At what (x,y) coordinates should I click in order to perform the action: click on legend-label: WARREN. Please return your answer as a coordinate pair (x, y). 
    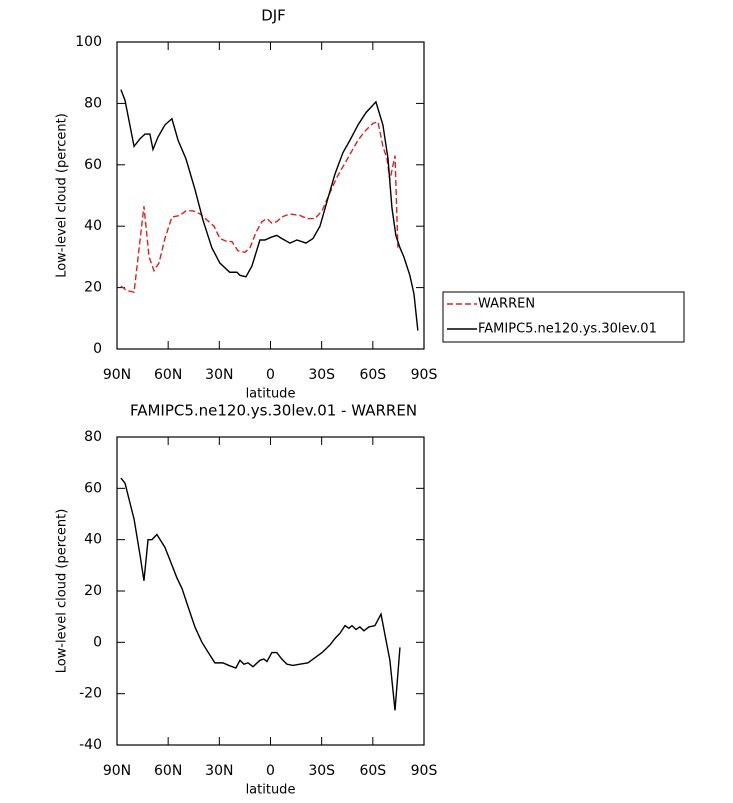
    Looking at the image, I should click on (506, 304).